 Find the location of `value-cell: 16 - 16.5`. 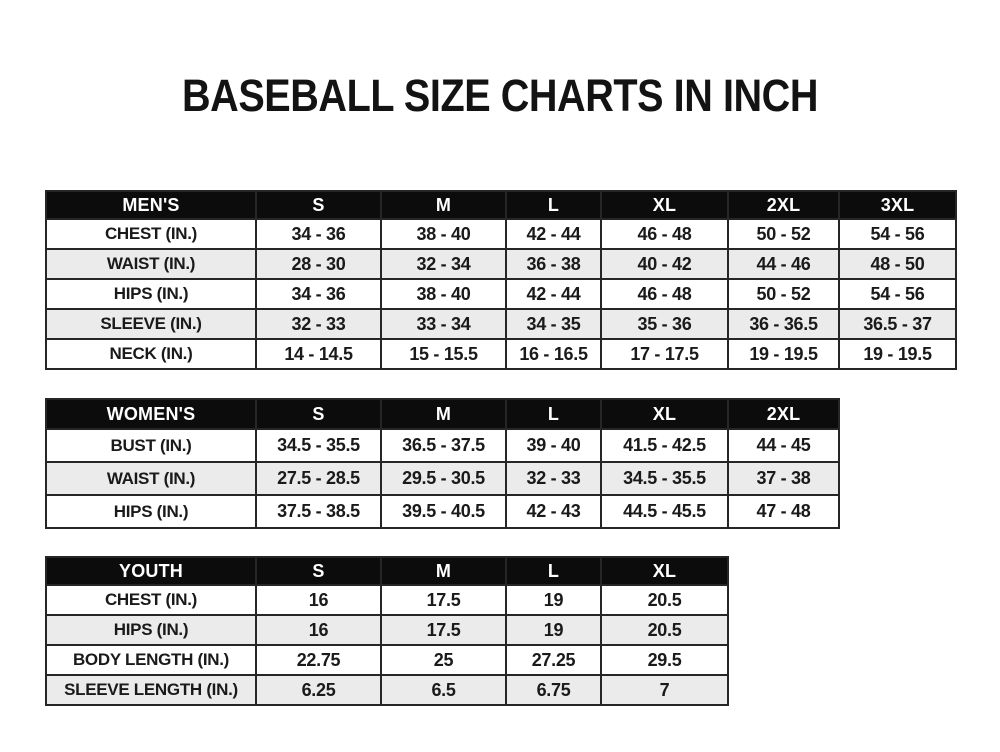

value-cell: 16 - 16.5 is located at coordinates (553, 354).